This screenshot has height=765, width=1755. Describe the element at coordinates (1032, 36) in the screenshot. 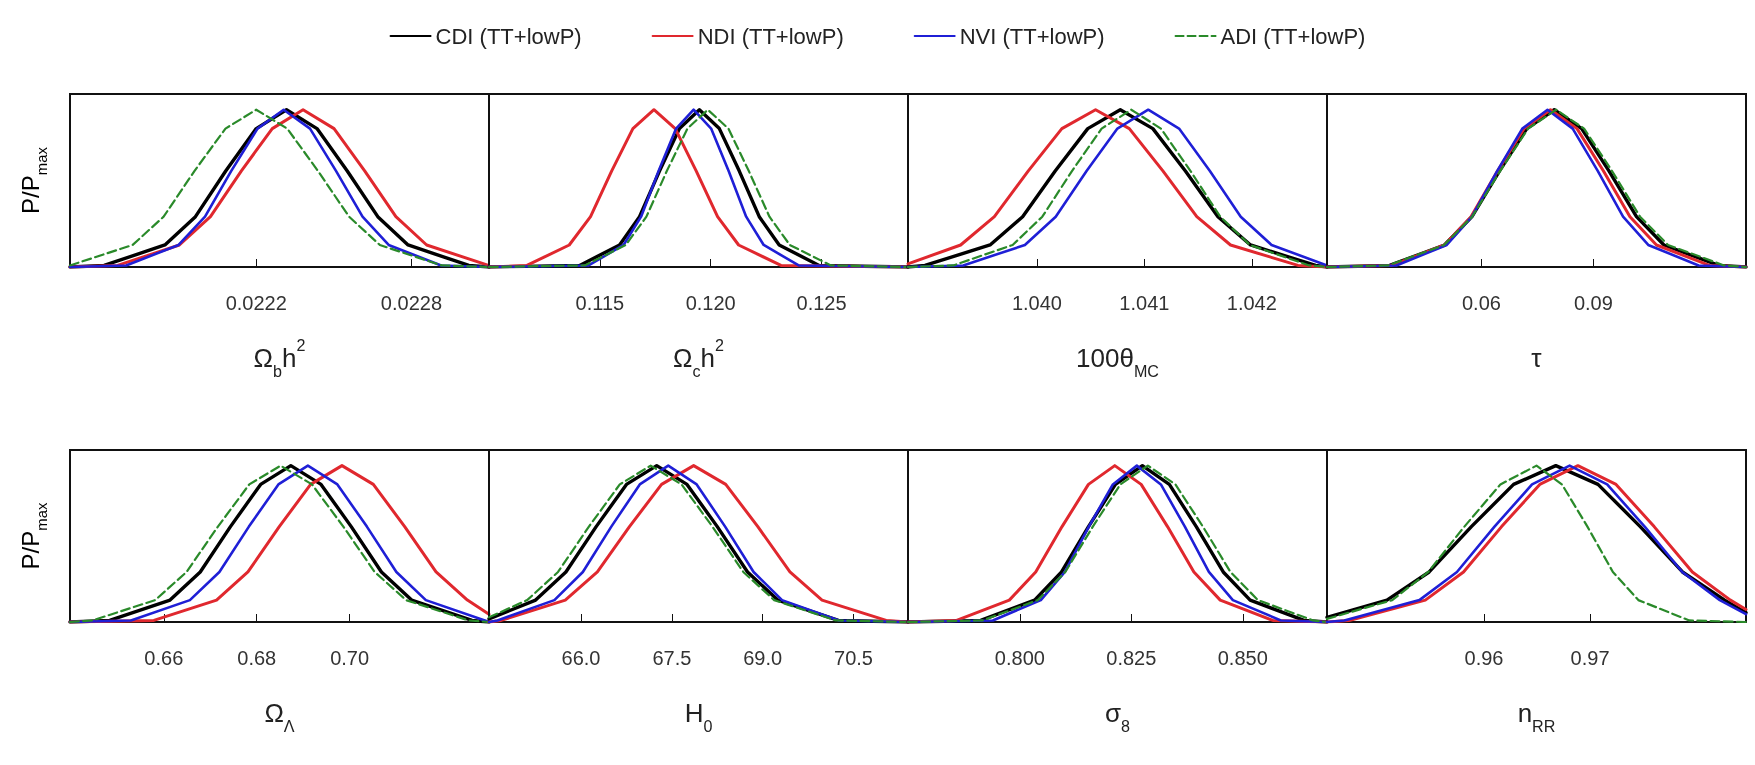

I see `legend-label: NVI (TT+lowP)` at that location.